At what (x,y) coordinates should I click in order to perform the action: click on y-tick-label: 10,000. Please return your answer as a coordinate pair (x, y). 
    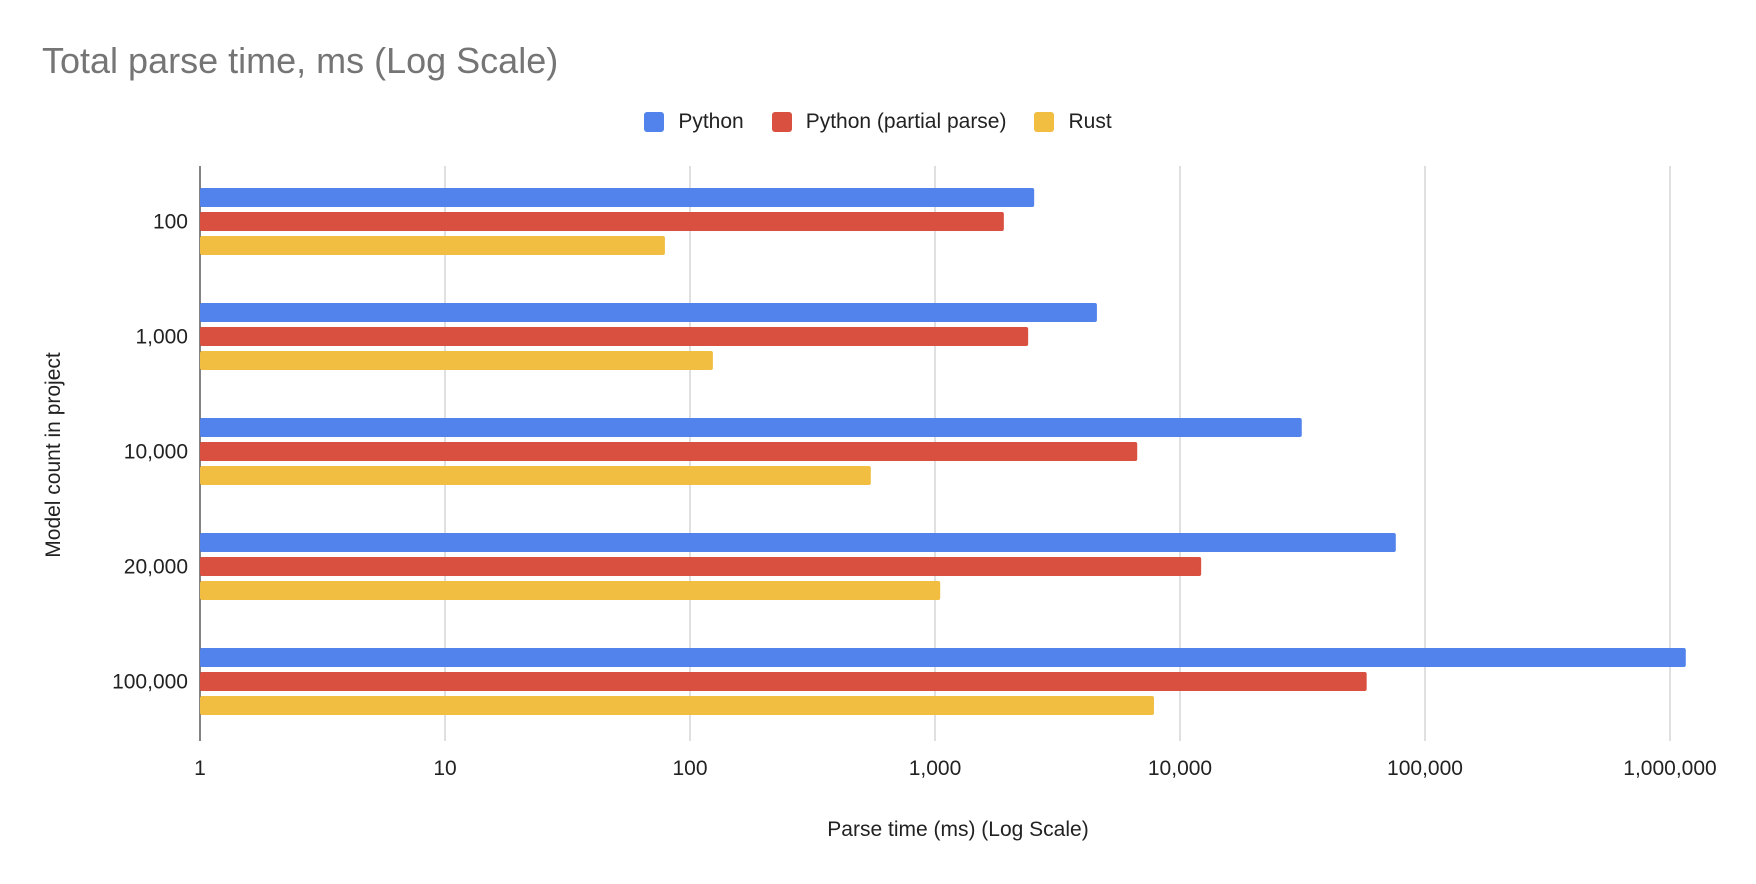
    Looking at the image, I should click on (156, 452).